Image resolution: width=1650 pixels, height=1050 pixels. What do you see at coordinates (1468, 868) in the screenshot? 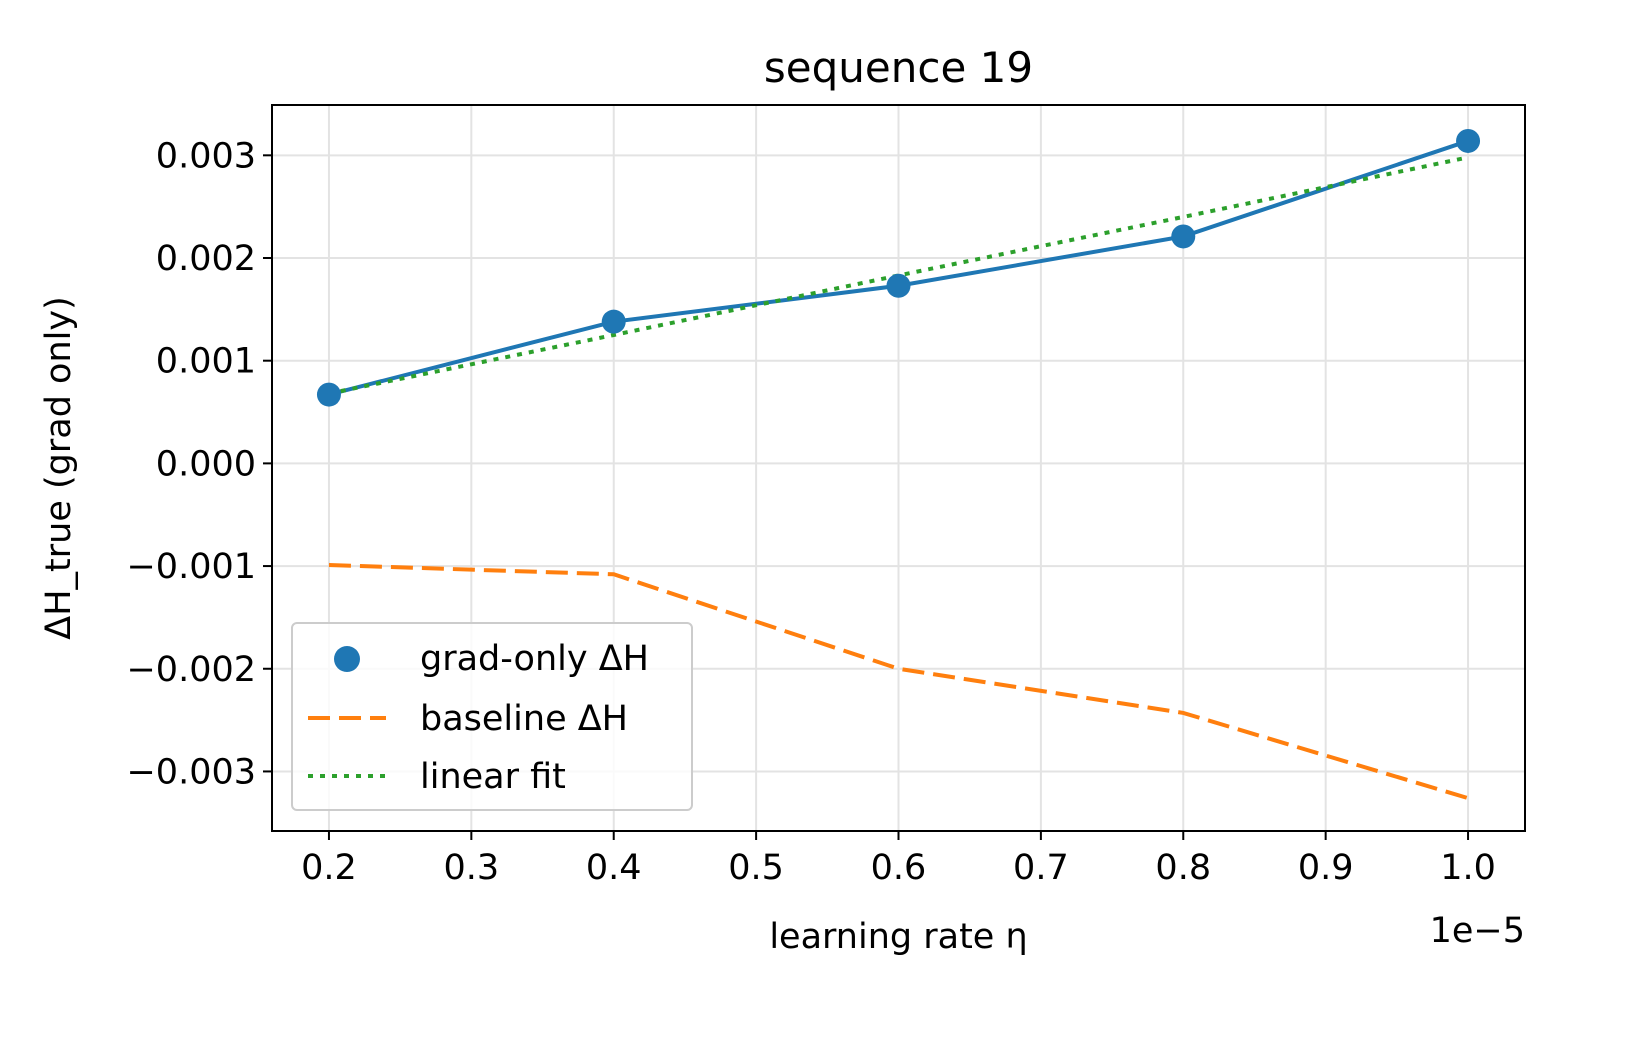
I see `x-tick-label: 1.0` at bounding box center [1468, 868].